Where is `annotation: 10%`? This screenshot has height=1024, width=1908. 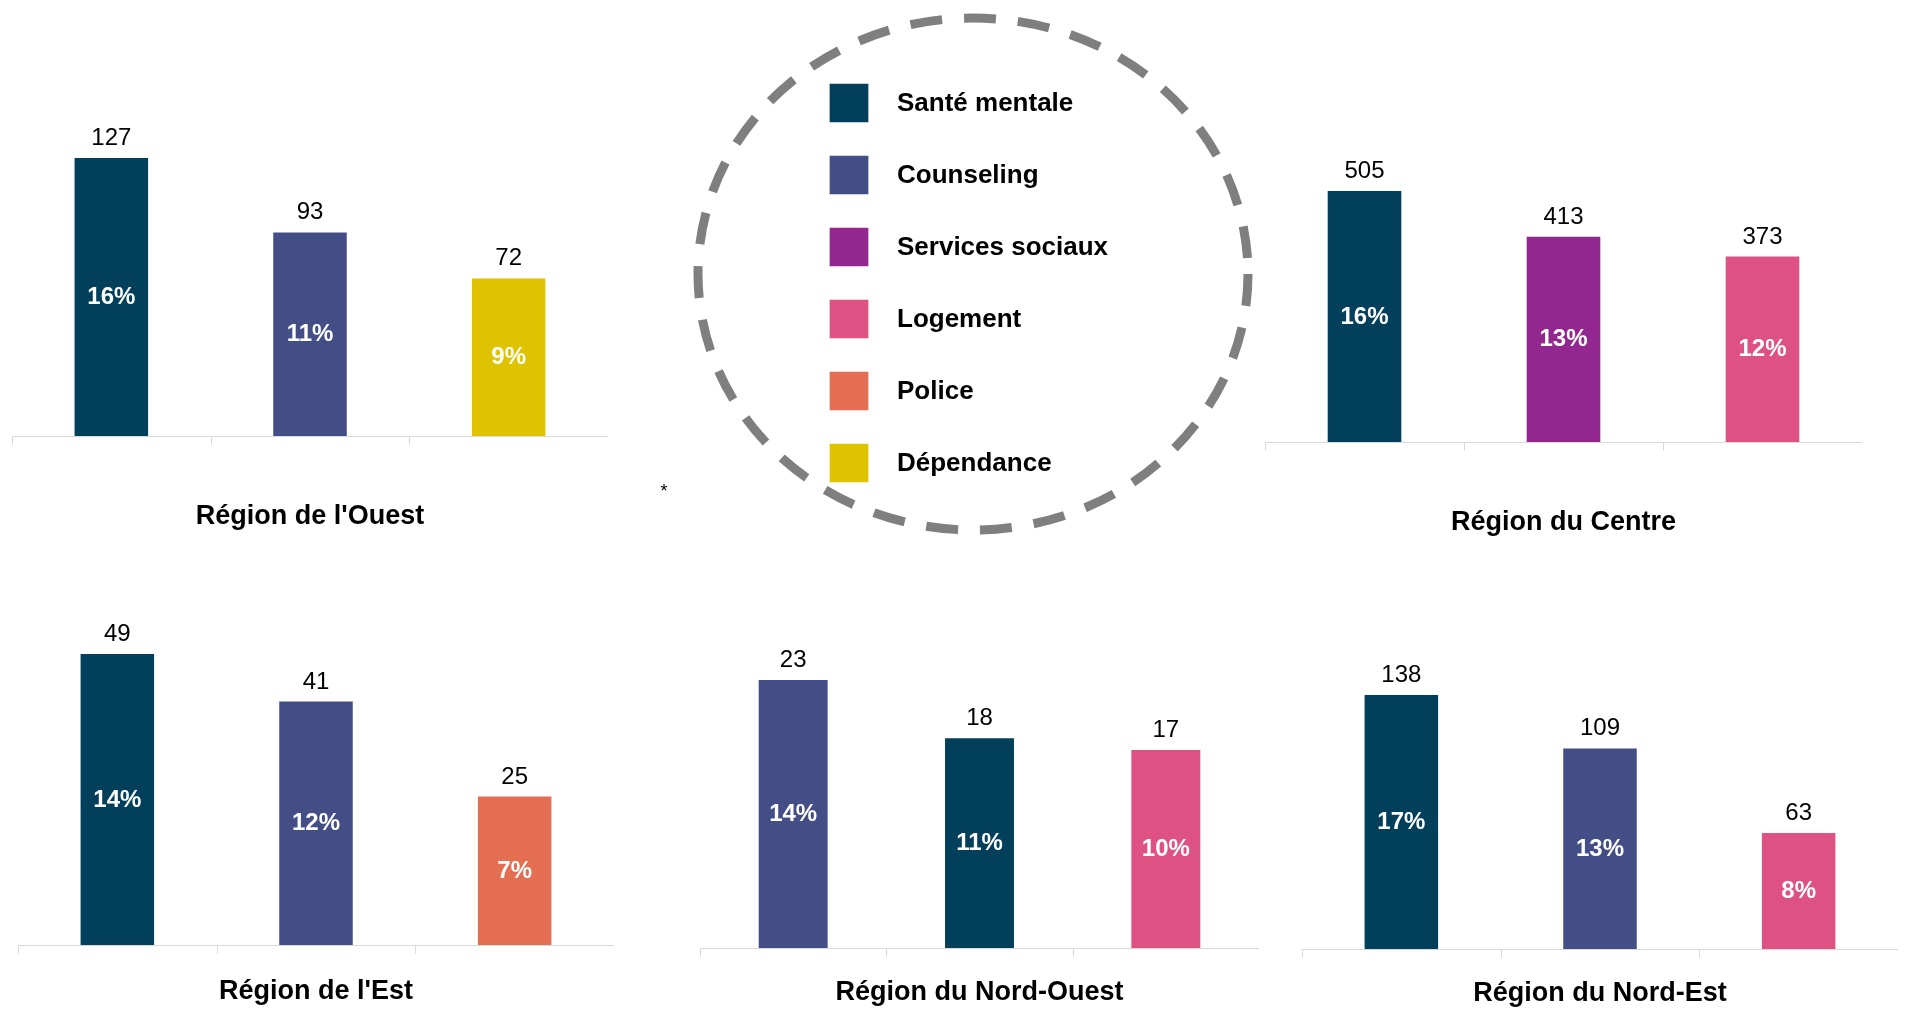 annotation: 10% is located at coordinates (1165, 847).